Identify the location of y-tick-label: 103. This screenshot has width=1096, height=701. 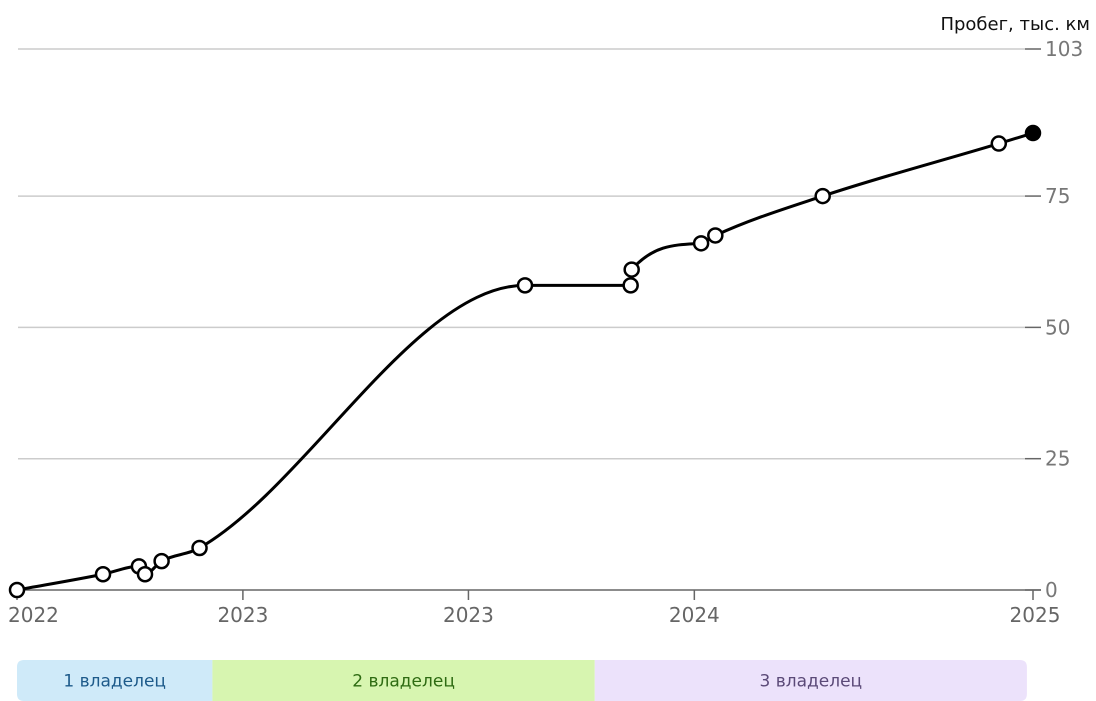
(1064, 49).